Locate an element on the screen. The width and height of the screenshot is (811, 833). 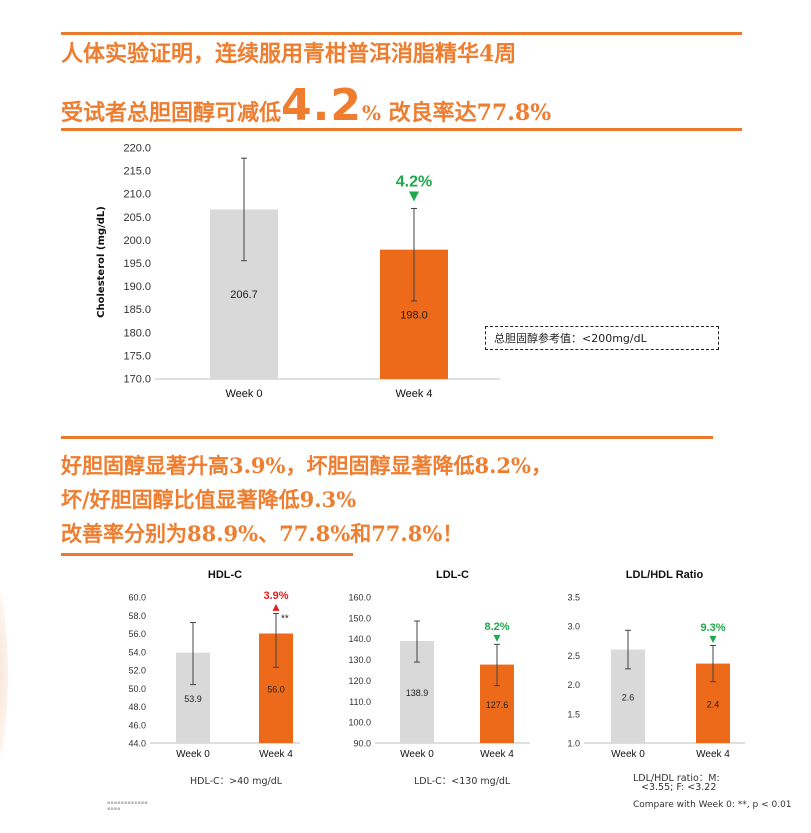
hdl-category-label: Week 4 is located at coordinates (276, 754).